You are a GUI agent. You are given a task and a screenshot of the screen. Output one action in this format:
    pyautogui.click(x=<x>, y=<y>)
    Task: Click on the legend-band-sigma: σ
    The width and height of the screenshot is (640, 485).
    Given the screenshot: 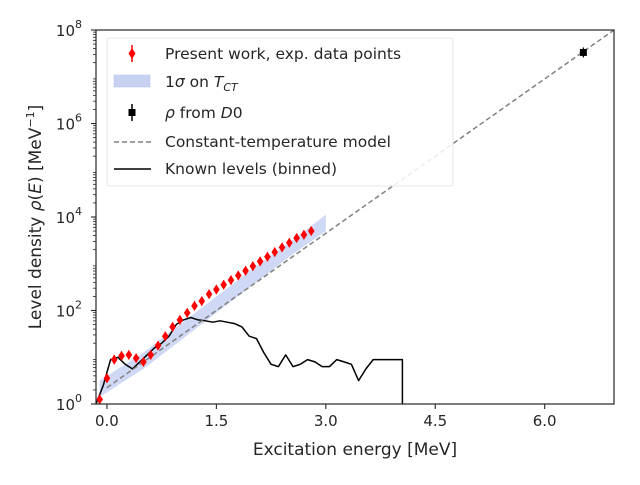 What is the action you would take?
    pyautogui.click(x=180, y=82)
    